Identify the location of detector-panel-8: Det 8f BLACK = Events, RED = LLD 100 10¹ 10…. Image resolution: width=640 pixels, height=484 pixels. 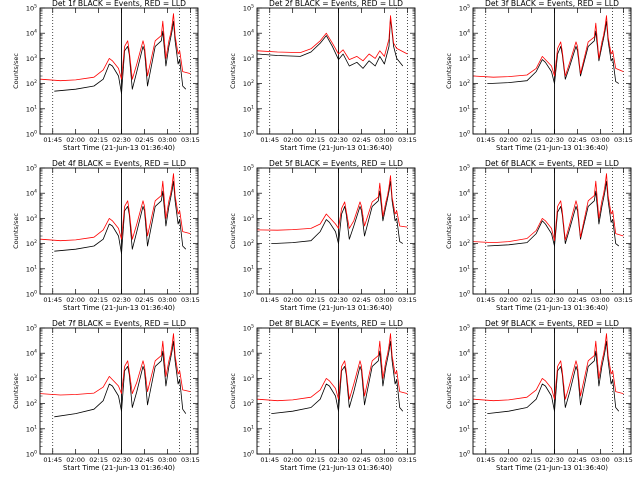
(323, 395).